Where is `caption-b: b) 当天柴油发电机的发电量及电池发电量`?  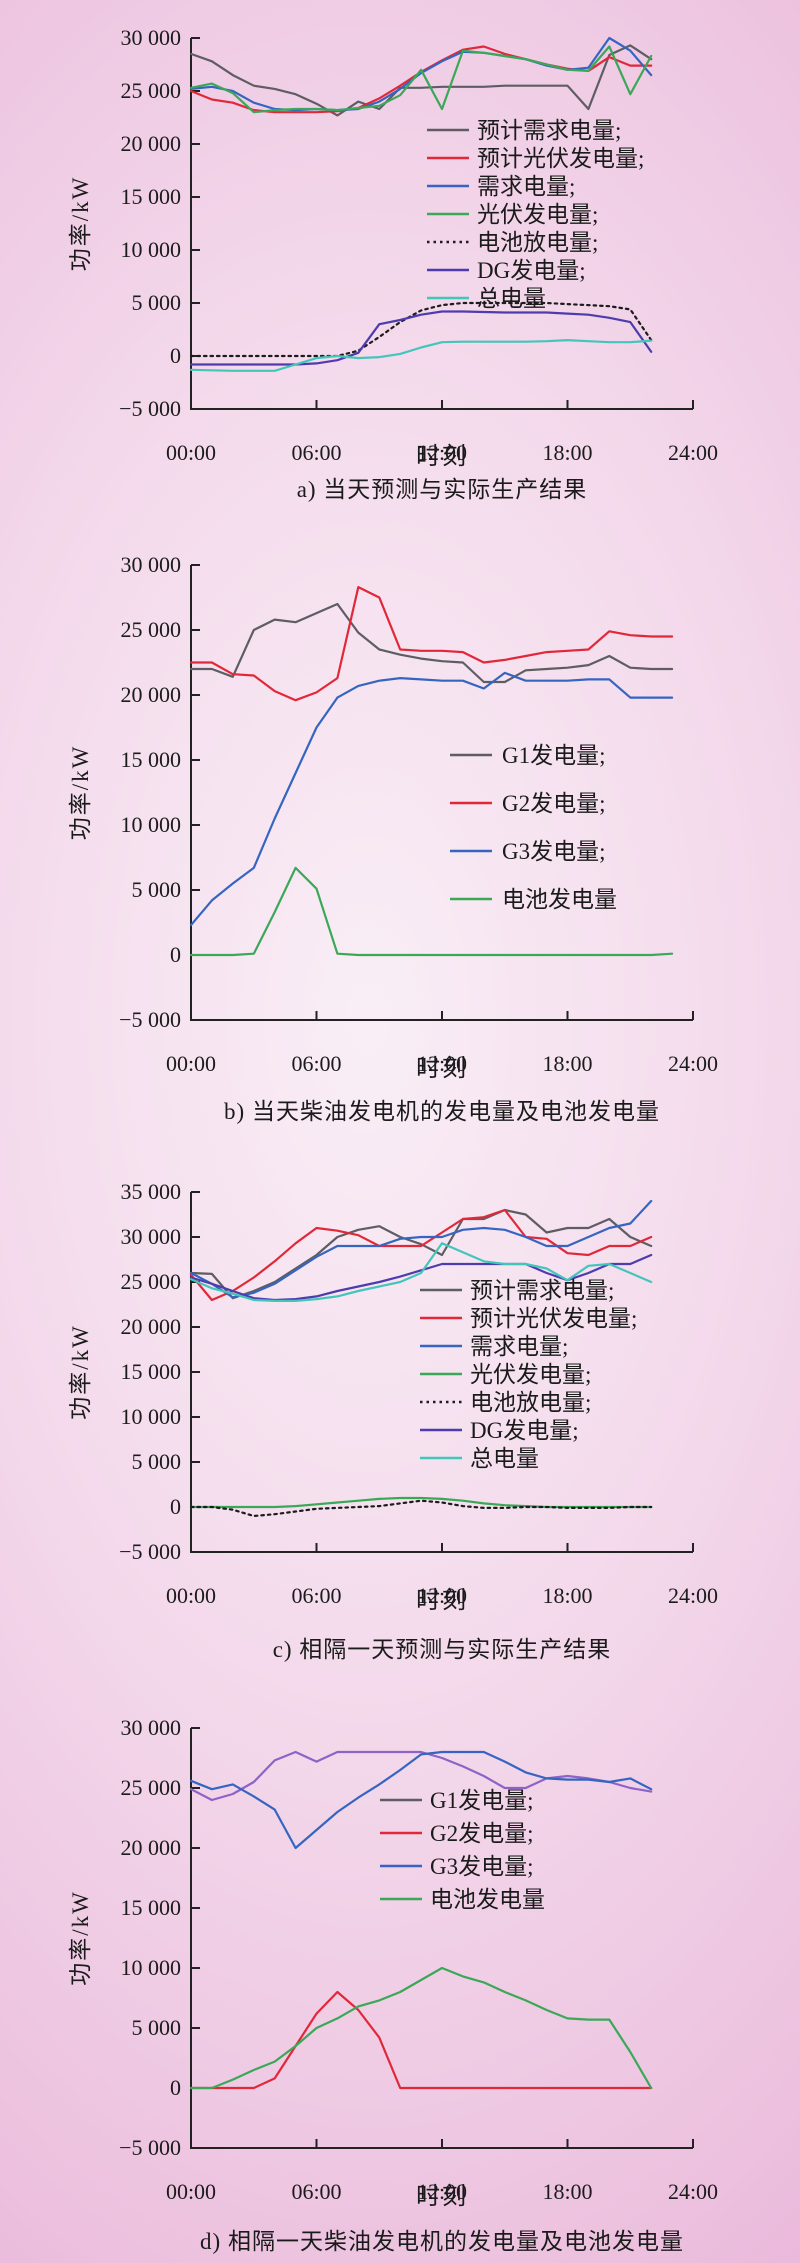 caption-b: b) 当天柴油发电机的发电量及电池发电量 is located at coordinates (442, 1111).